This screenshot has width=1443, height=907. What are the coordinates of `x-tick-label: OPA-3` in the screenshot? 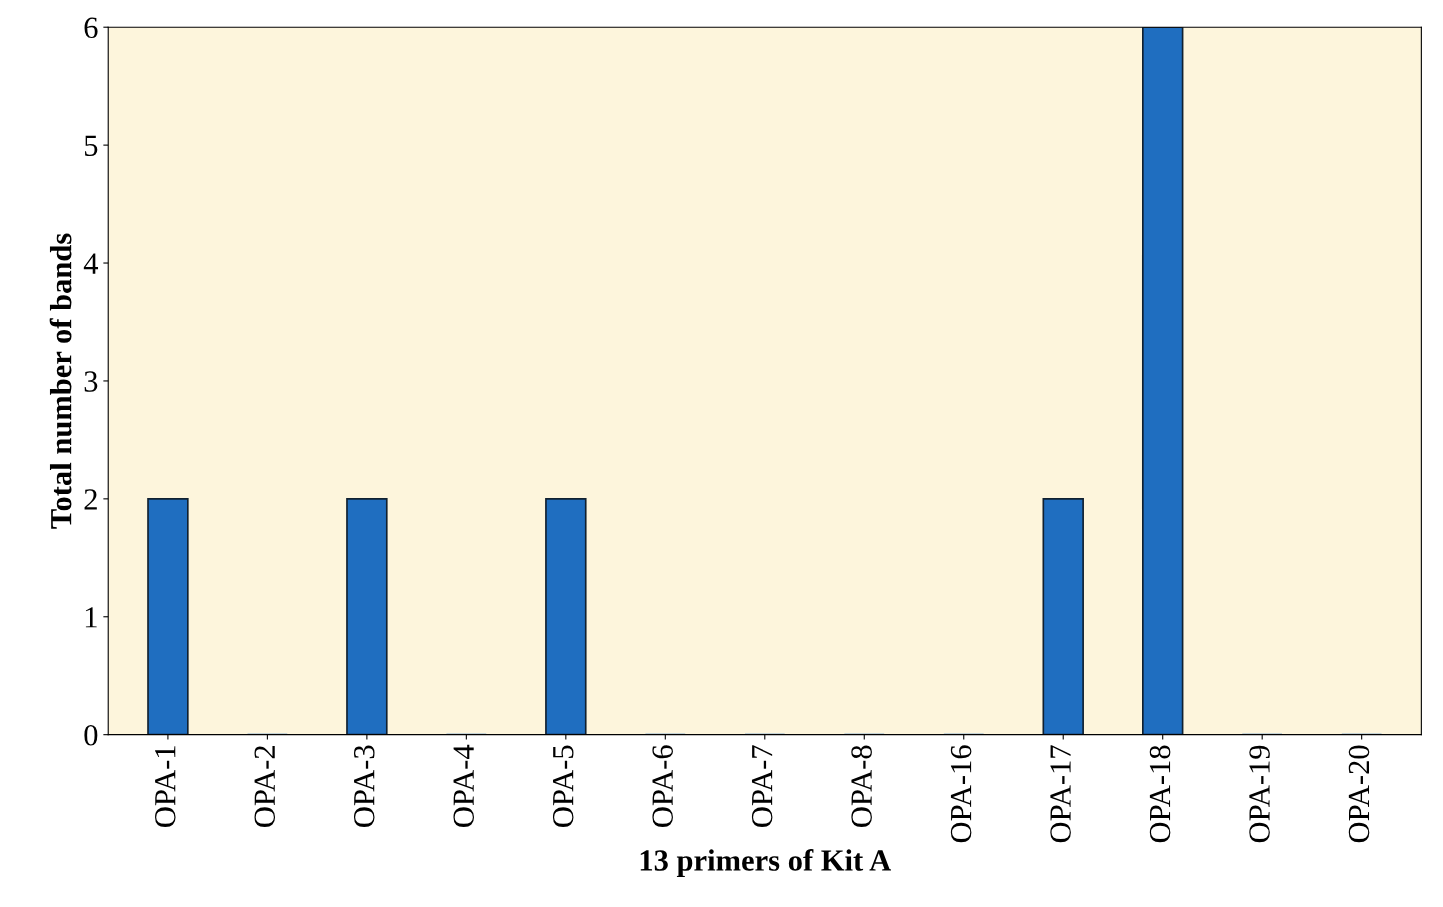 It's located at (364, 786).